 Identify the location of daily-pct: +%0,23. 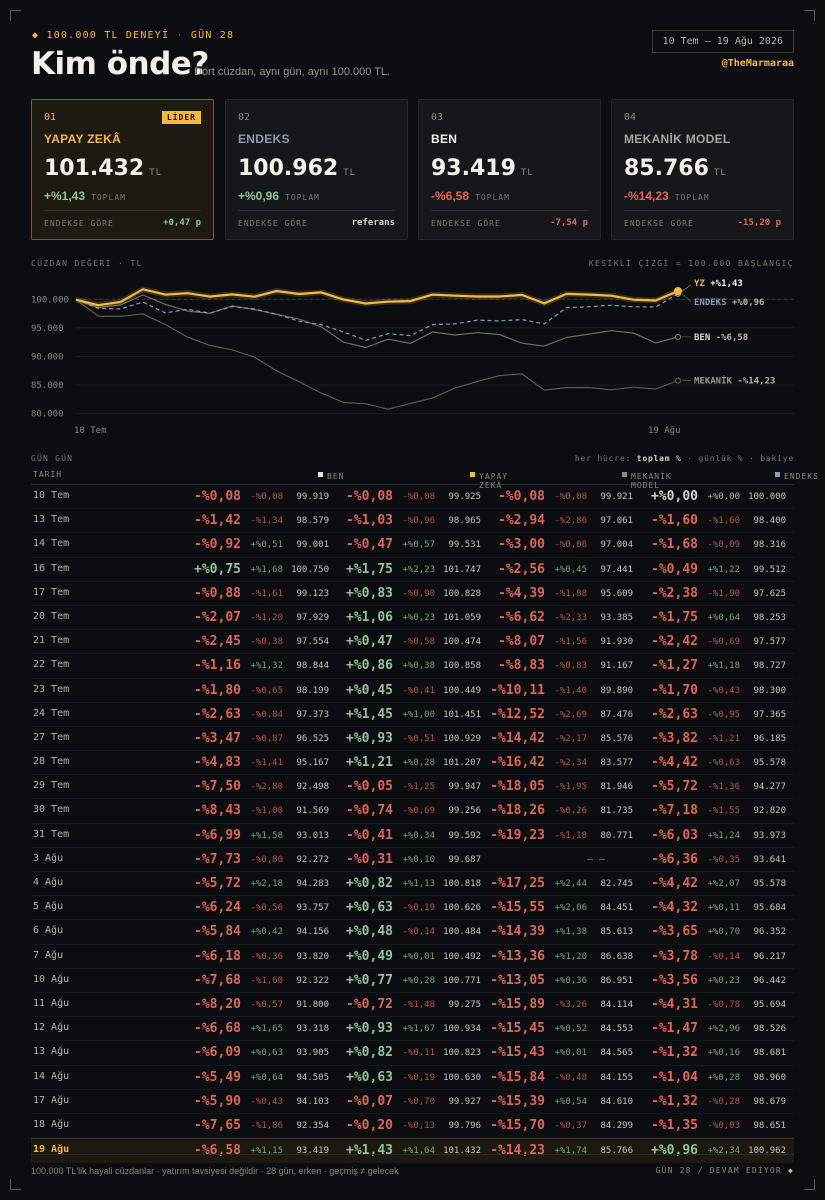
(723, 980).